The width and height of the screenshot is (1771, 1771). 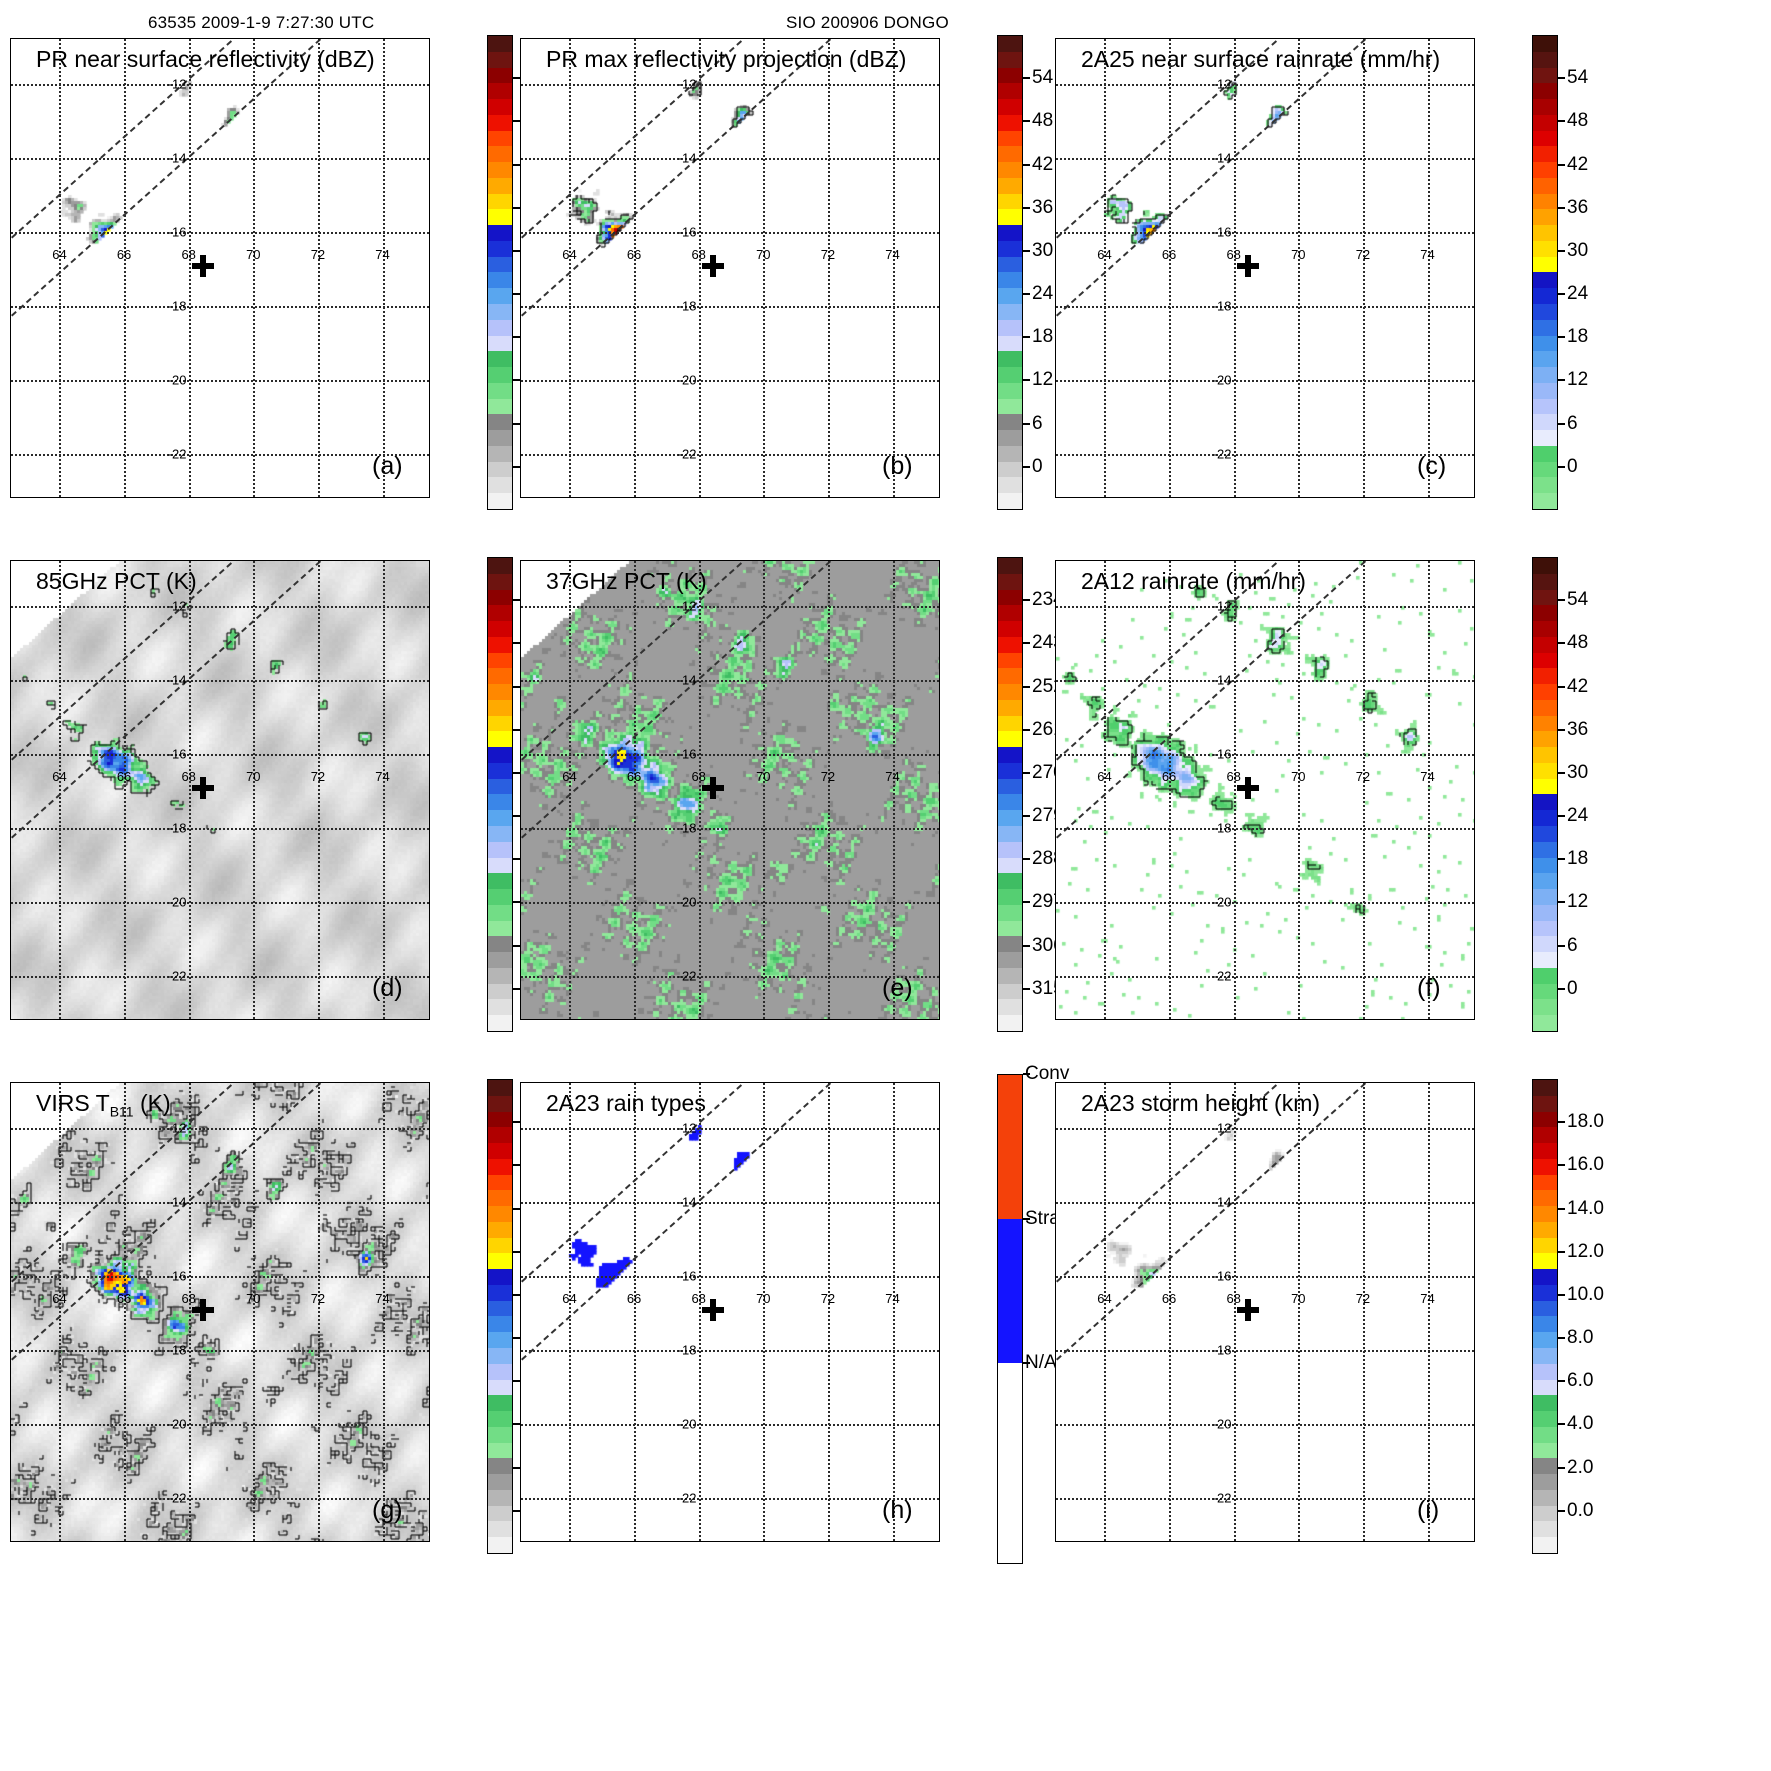 I want to click on panel-letter-c: (c), so click(x=1432, y=466).